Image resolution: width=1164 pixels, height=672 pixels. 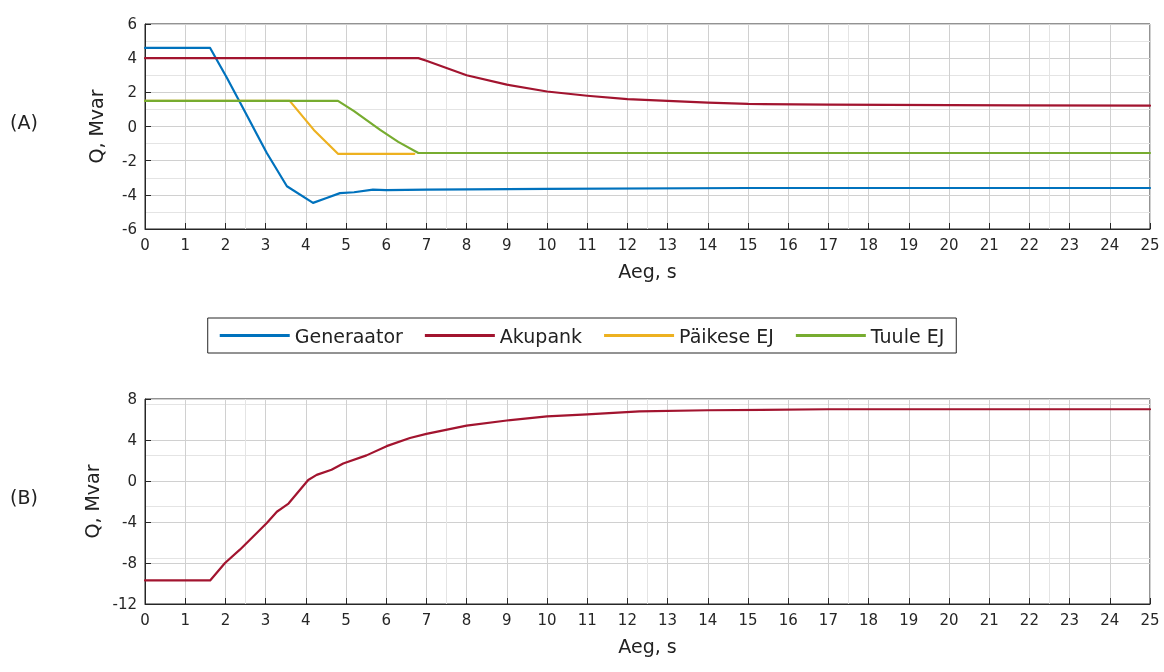 What do you see at coordinates (907, 335) in the screenshot?
I see `legend-label: Tuule EJ` at bounding box center [907, 335].